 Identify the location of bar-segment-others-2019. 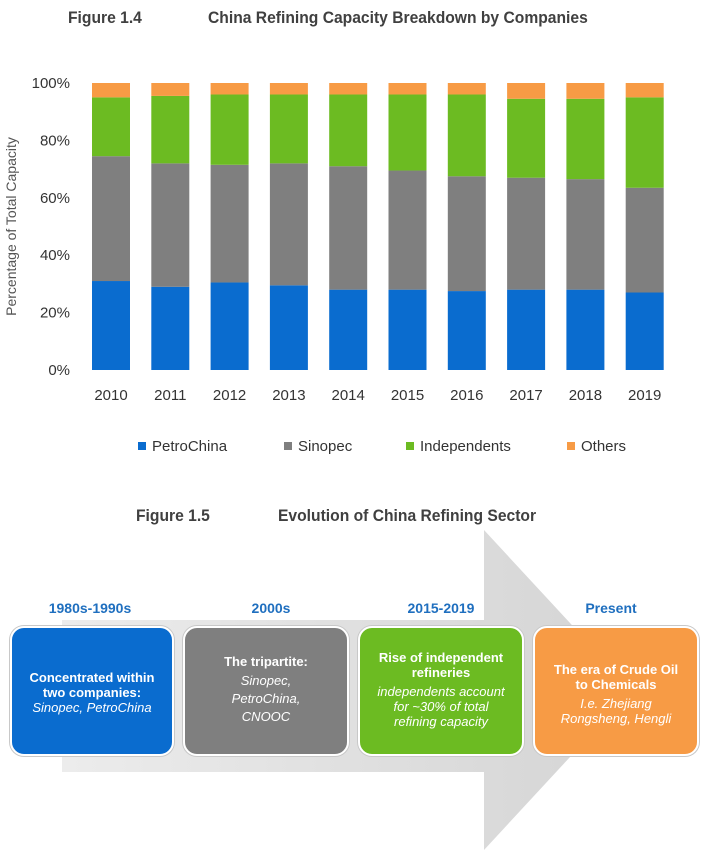
(644, 90).